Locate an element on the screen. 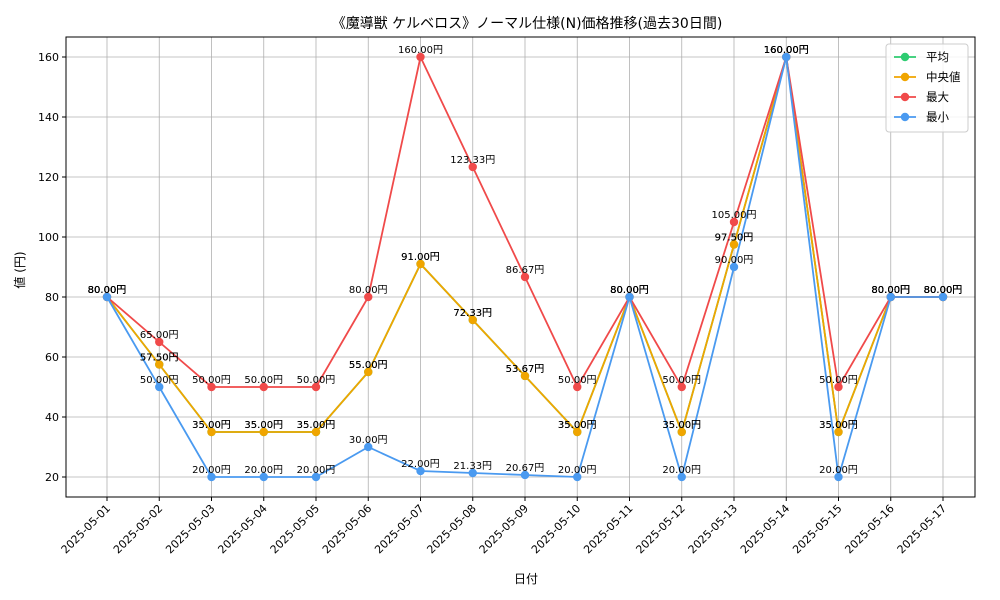 The image size is (1000, 600). data-label: 55.00円 is located at coordinates (368, 365).